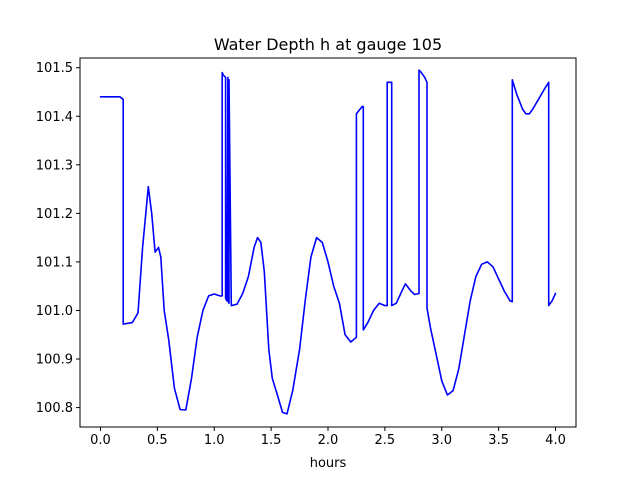 The height and width of the screenshot is (480, 640). What do you see at coordinates (441, 440) in the screenshot?
I see `x-tick-label: 3.0` at bounding box center [441, 440].